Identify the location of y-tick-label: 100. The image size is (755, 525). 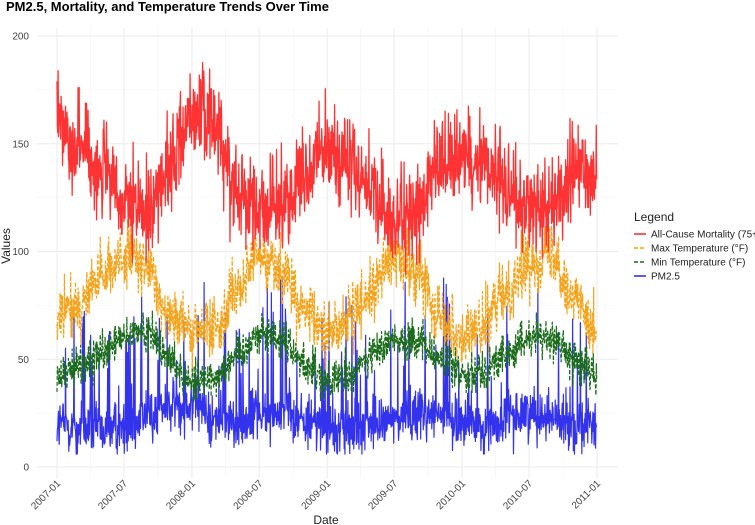
(20, 252).